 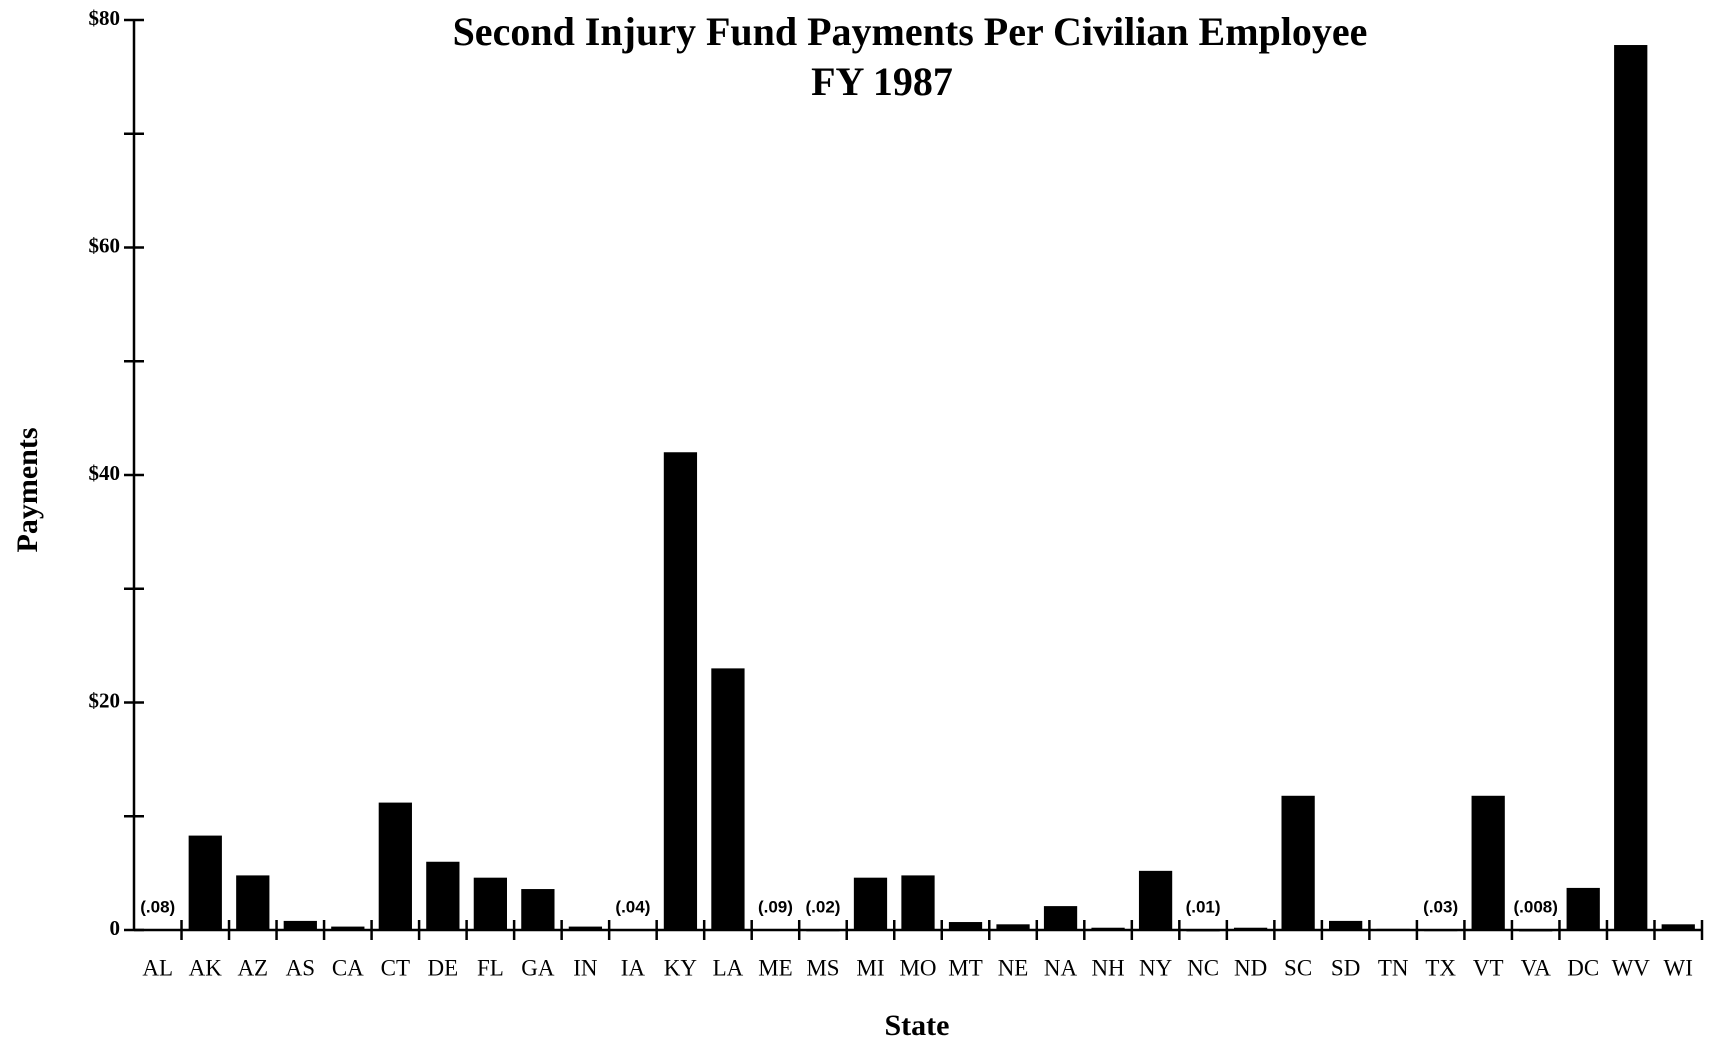 I want to click on x-tick-label: DC, so click(x=1583, y=967).